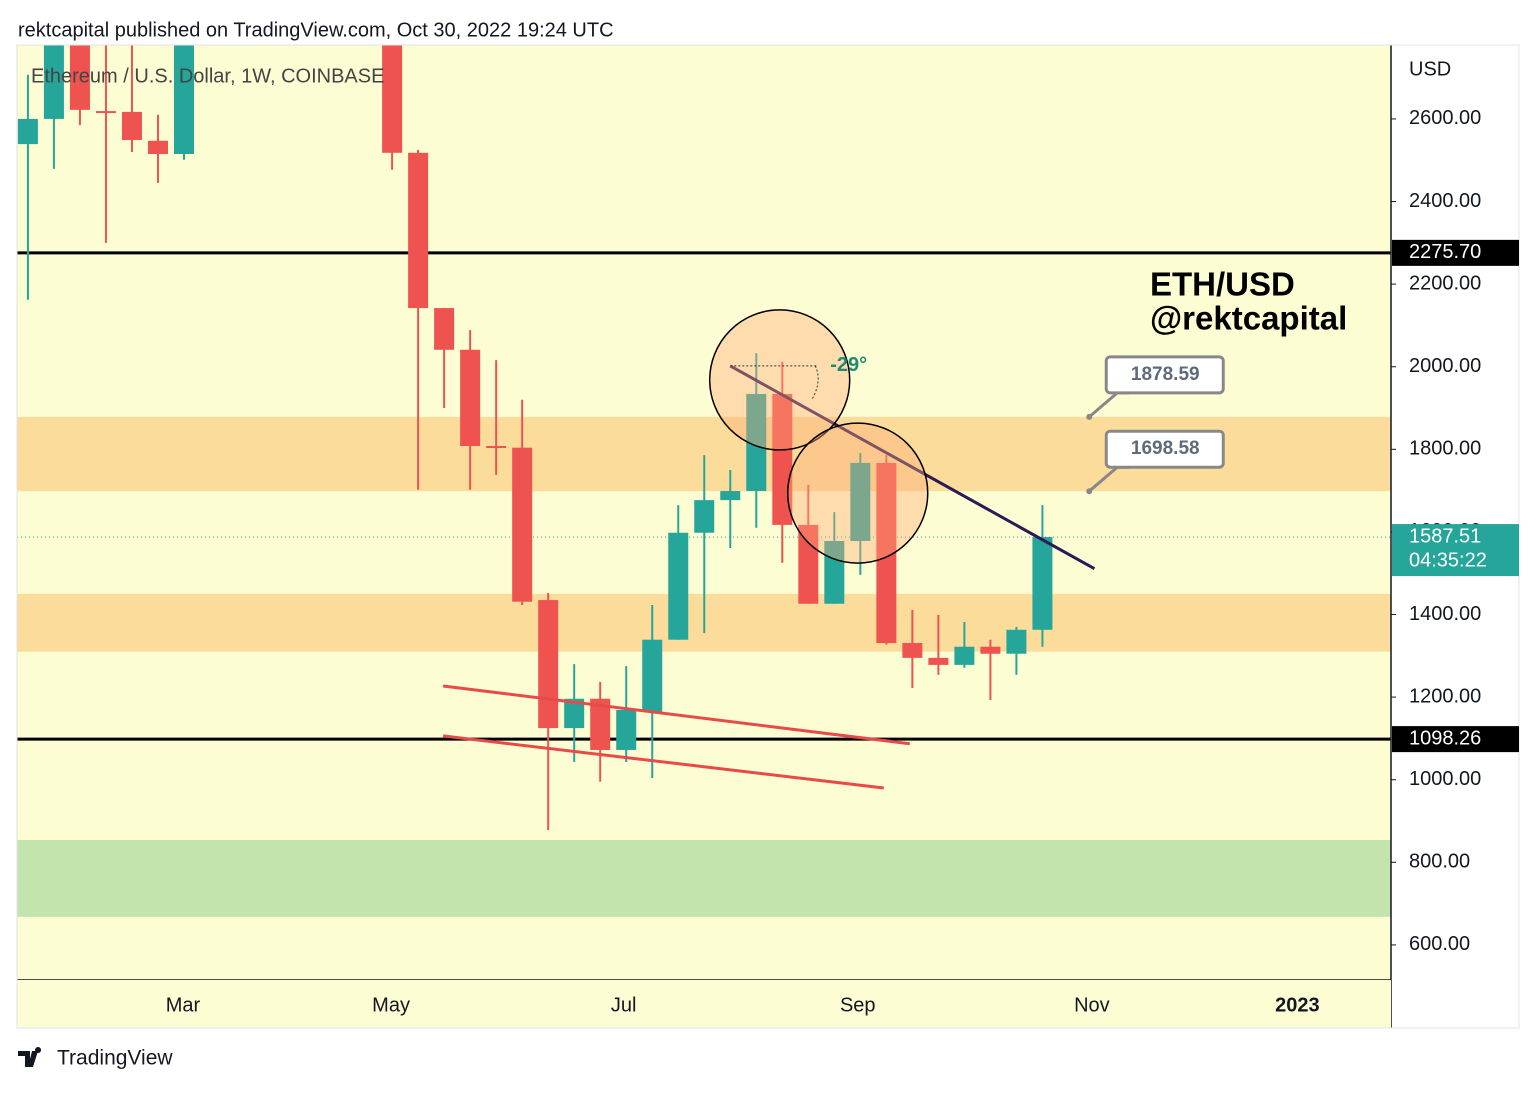 This screenshot has height=1094, width=1536. Describe the element at coordinates (1445, 366) in the screenshot. I see `y-tick-label: 2000.00` at that location.